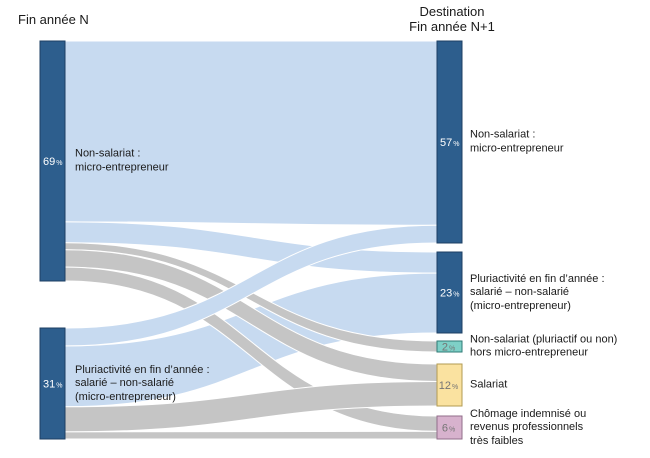 The height and width of the screenshot is (458, 650). What do you see at coordinates (452, 11) in the screenshot?
I see `right-column-title-line1: Destination` at bounding box center [452, 11].